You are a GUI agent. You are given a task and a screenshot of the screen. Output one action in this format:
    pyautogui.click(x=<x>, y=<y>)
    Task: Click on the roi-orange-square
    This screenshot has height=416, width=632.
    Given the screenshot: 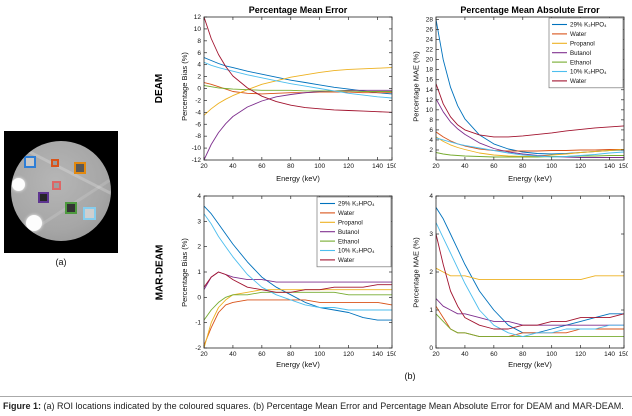 What is the action you would take?
    pyautogui.click(x=80, y=168)
    